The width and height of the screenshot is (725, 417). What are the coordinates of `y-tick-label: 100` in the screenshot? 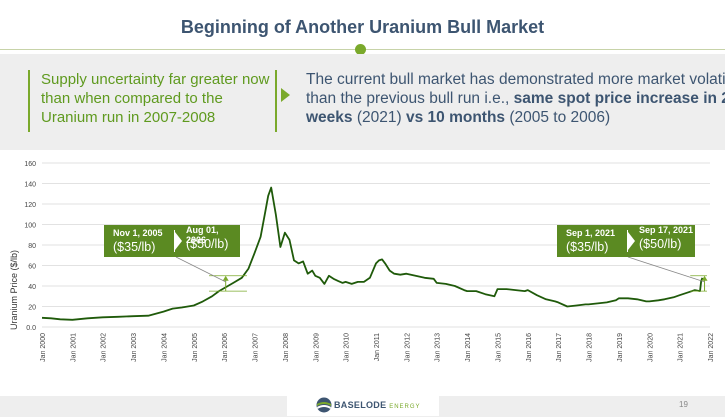 It's located at (30, 226).